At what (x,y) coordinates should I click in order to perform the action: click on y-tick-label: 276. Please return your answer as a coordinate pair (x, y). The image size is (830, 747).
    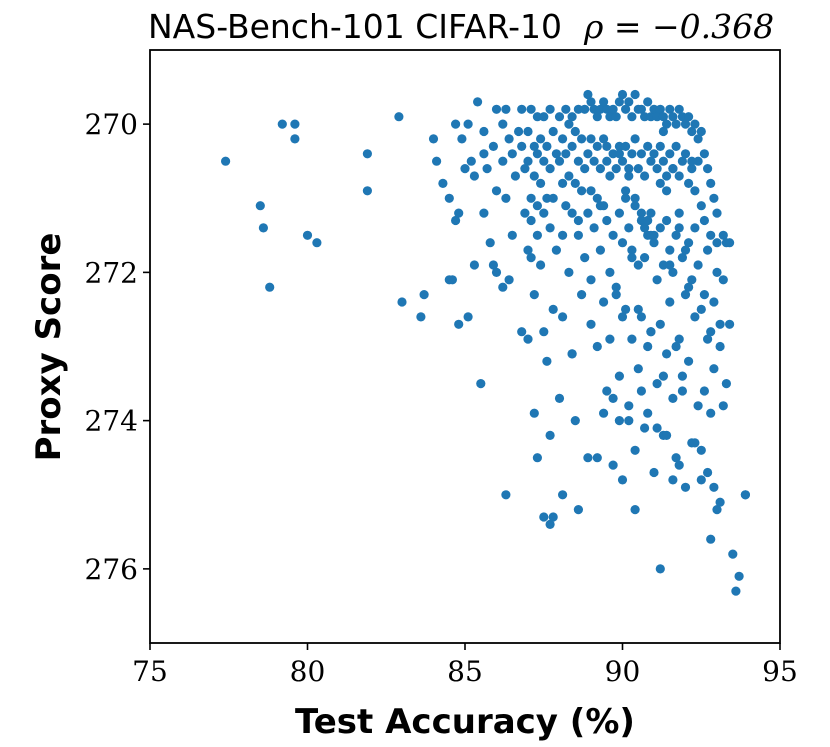
    Looking at the image, I should click on (111, 569).